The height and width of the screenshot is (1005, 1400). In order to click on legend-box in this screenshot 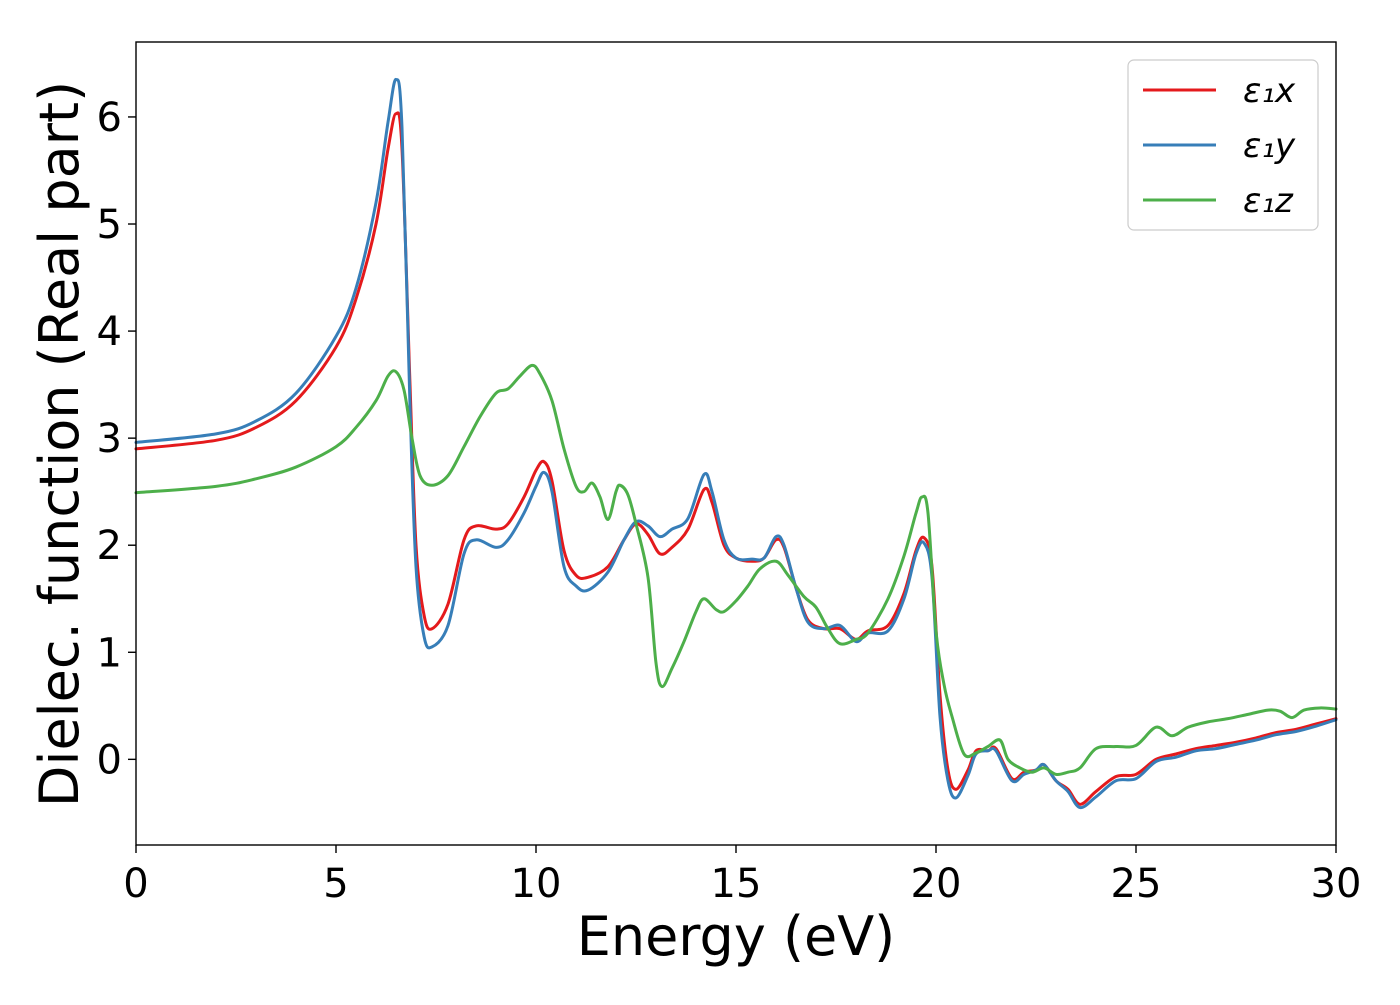, I will do `click(1223, 145)`.